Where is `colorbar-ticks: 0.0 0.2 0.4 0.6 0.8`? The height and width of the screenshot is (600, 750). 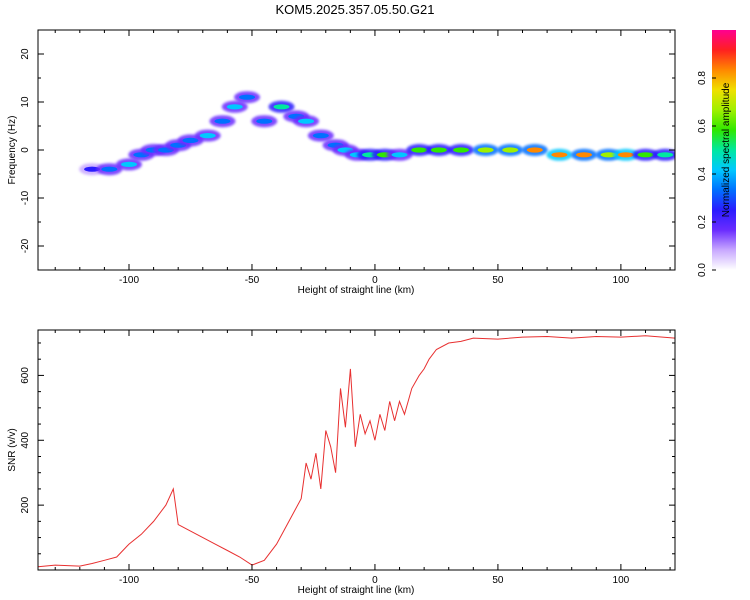 colorbar-ticks: 0.0 0.2 0.4 0.6 0.8 is located at coordinates (706, 174).